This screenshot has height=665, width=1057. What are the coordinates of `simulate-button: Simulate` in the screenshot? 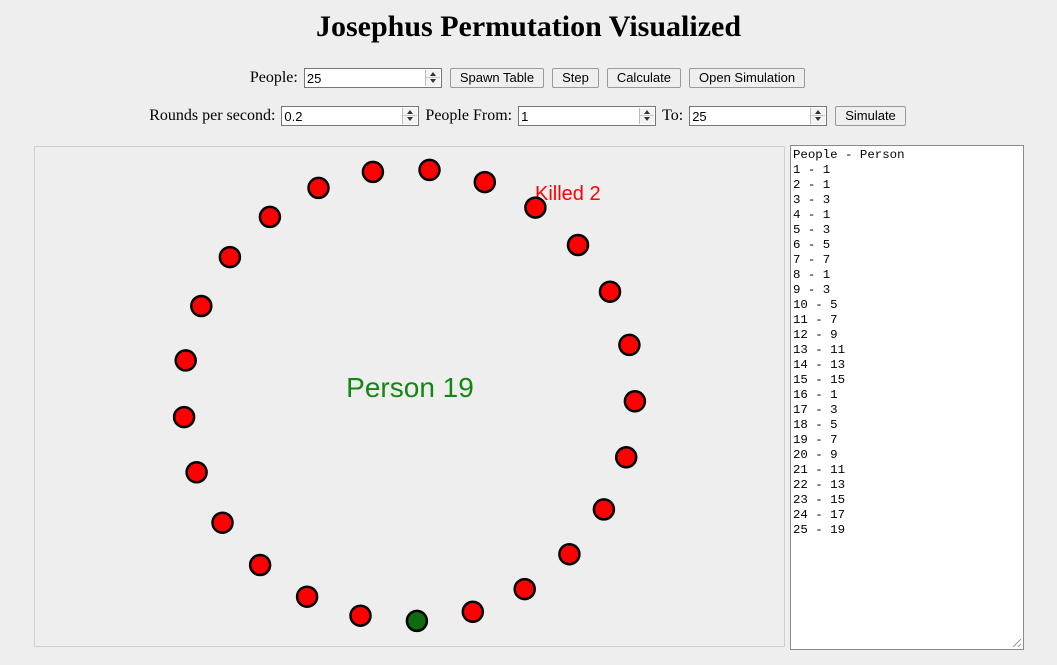 It's located at (870, 116).